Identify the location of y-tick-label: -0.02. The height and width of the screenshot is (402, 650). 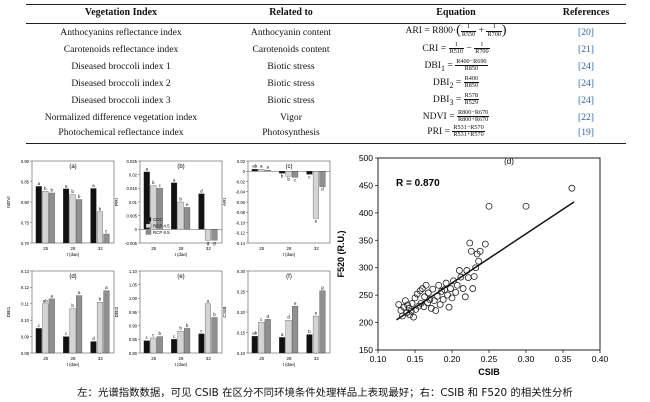
(240, 181).